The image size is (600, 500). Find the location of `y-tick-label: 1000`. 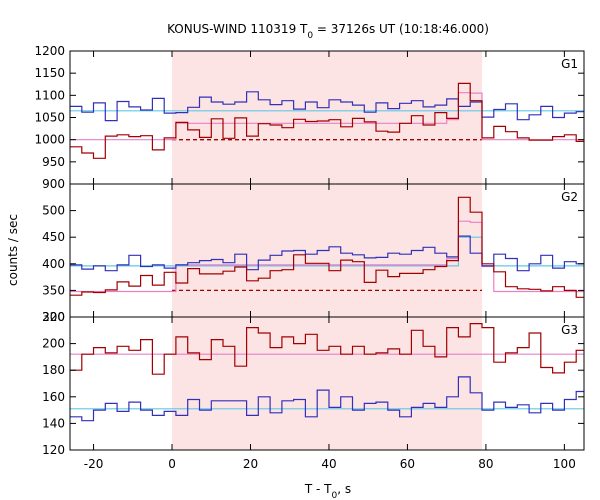

y-tick-label: 1000 is located at coordinates (49, 140).